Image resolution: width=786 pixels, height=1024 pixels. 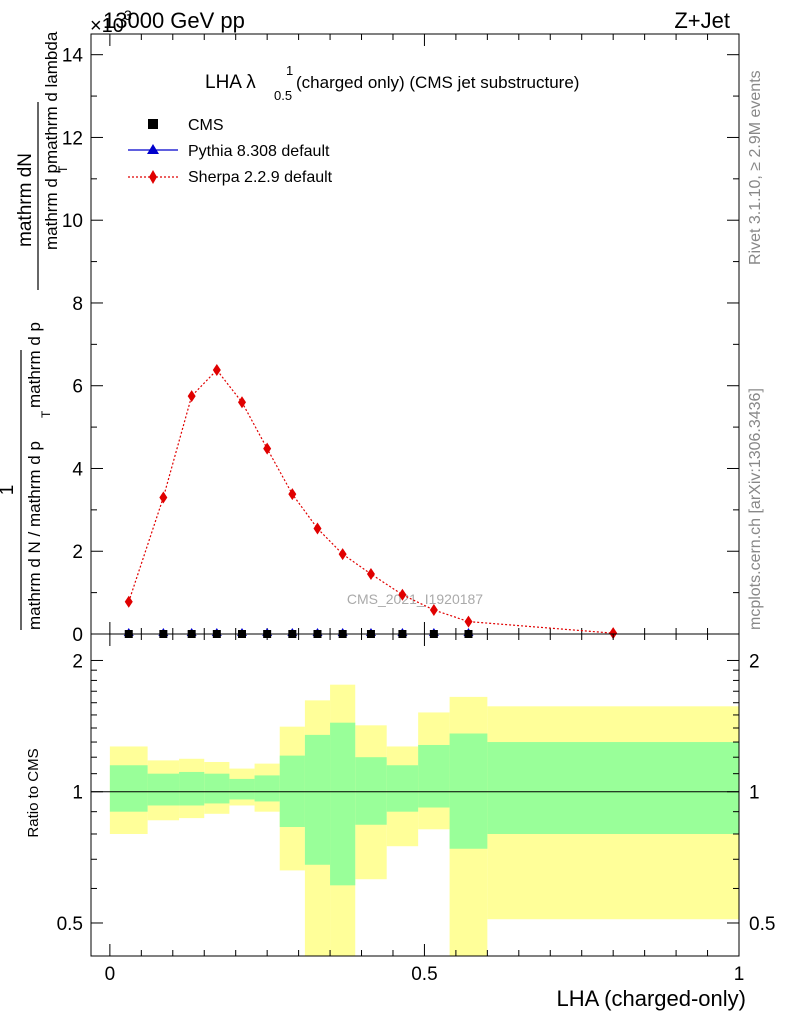 What do you see at coordinates (34, 365) in the screenshot?
I see `ylabel-prefix-denom-rest: mathrm d p` at bounding box center [34, 365].